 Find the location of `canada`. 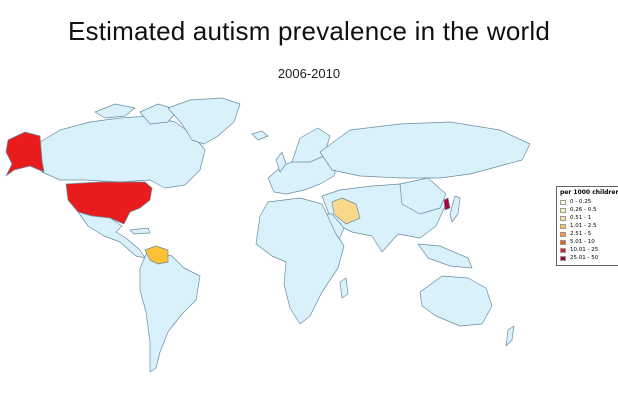

canada is located at coordinates (122, 152).